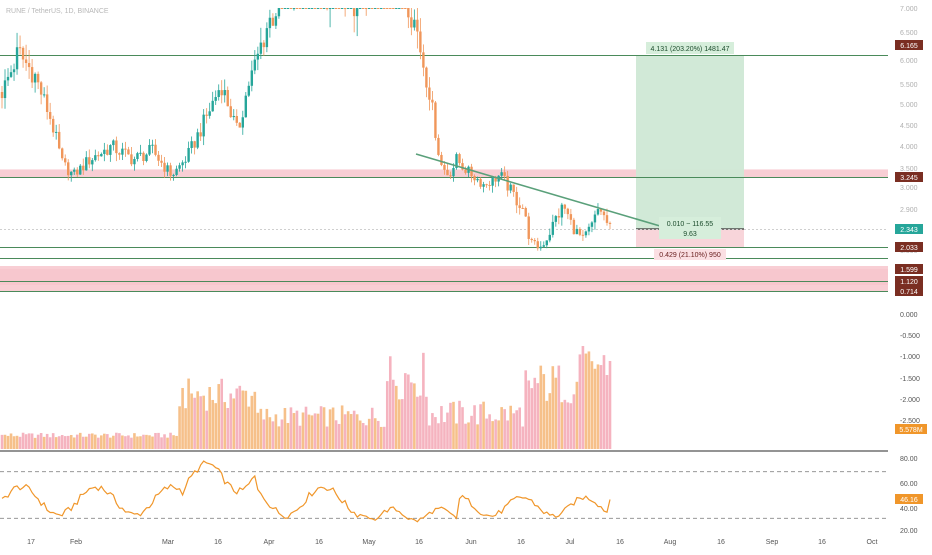 The width and height of the screenshot is (932, 555). Describe the element at coordinates (909, 248) in the screenshot. I see `price-badge: 2.033` at that location.